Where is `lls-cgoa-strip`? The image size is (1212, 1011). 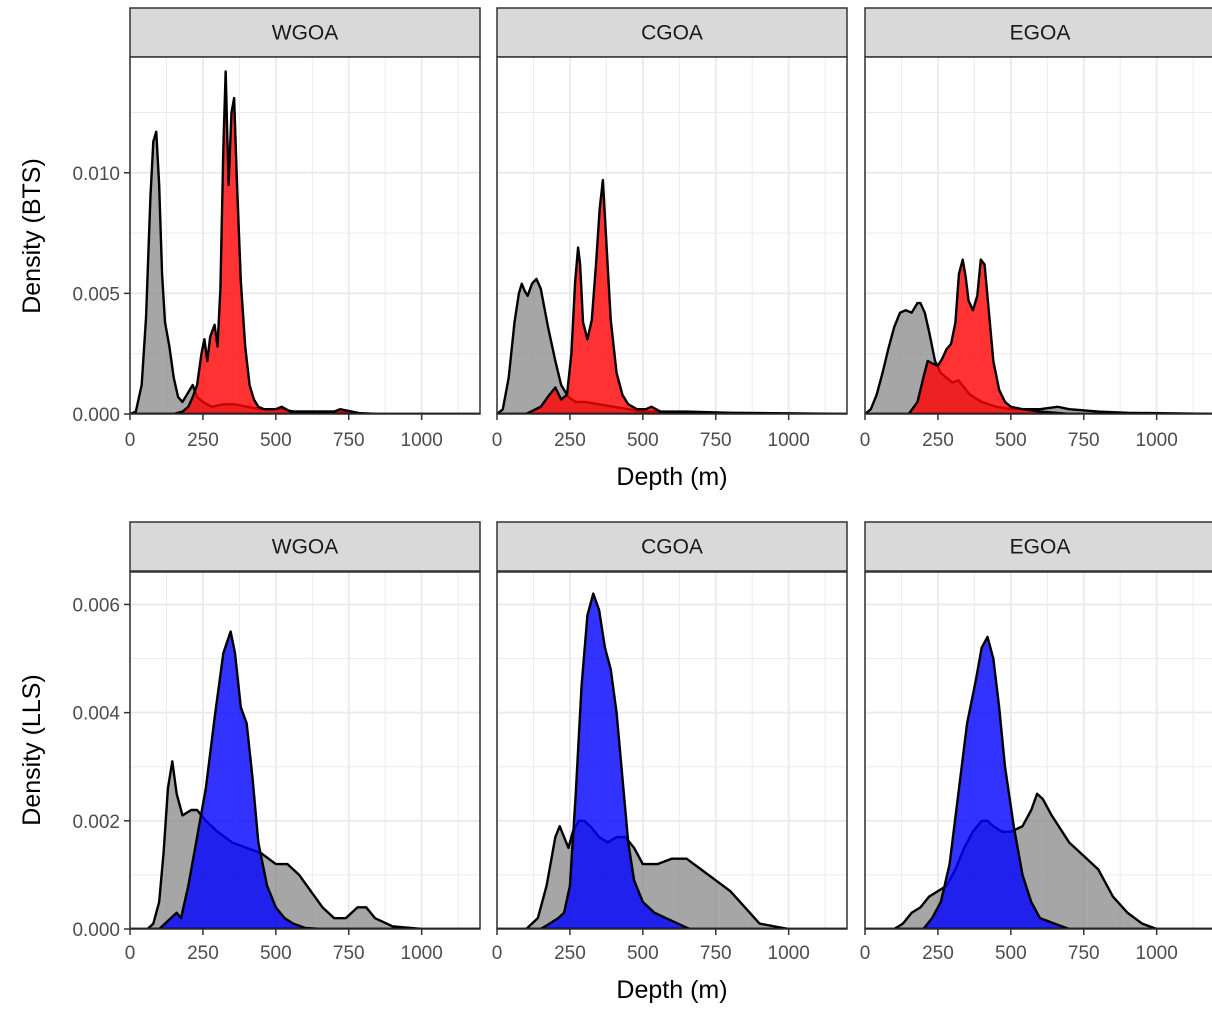 lls-cgoa-strip is located at coordinates (672, 546).